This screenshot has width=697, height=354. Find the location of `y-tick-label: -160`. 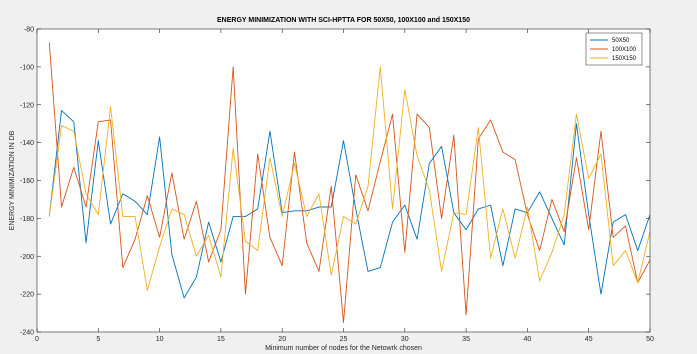

y-tick-label: -160 is located at coordinates (27, 181).